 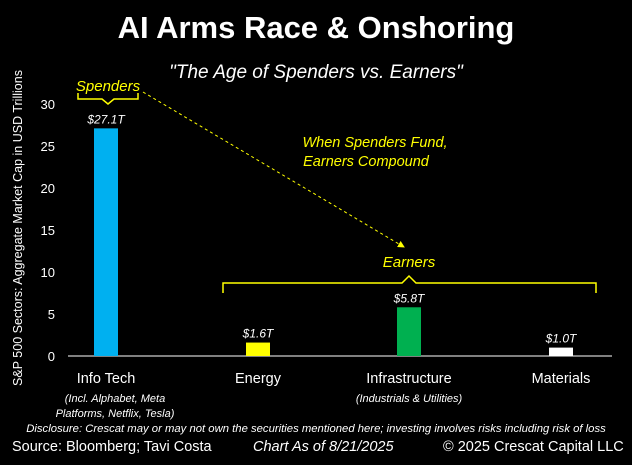 I want to click on category-label: Materials, so click(x=561, y=379).